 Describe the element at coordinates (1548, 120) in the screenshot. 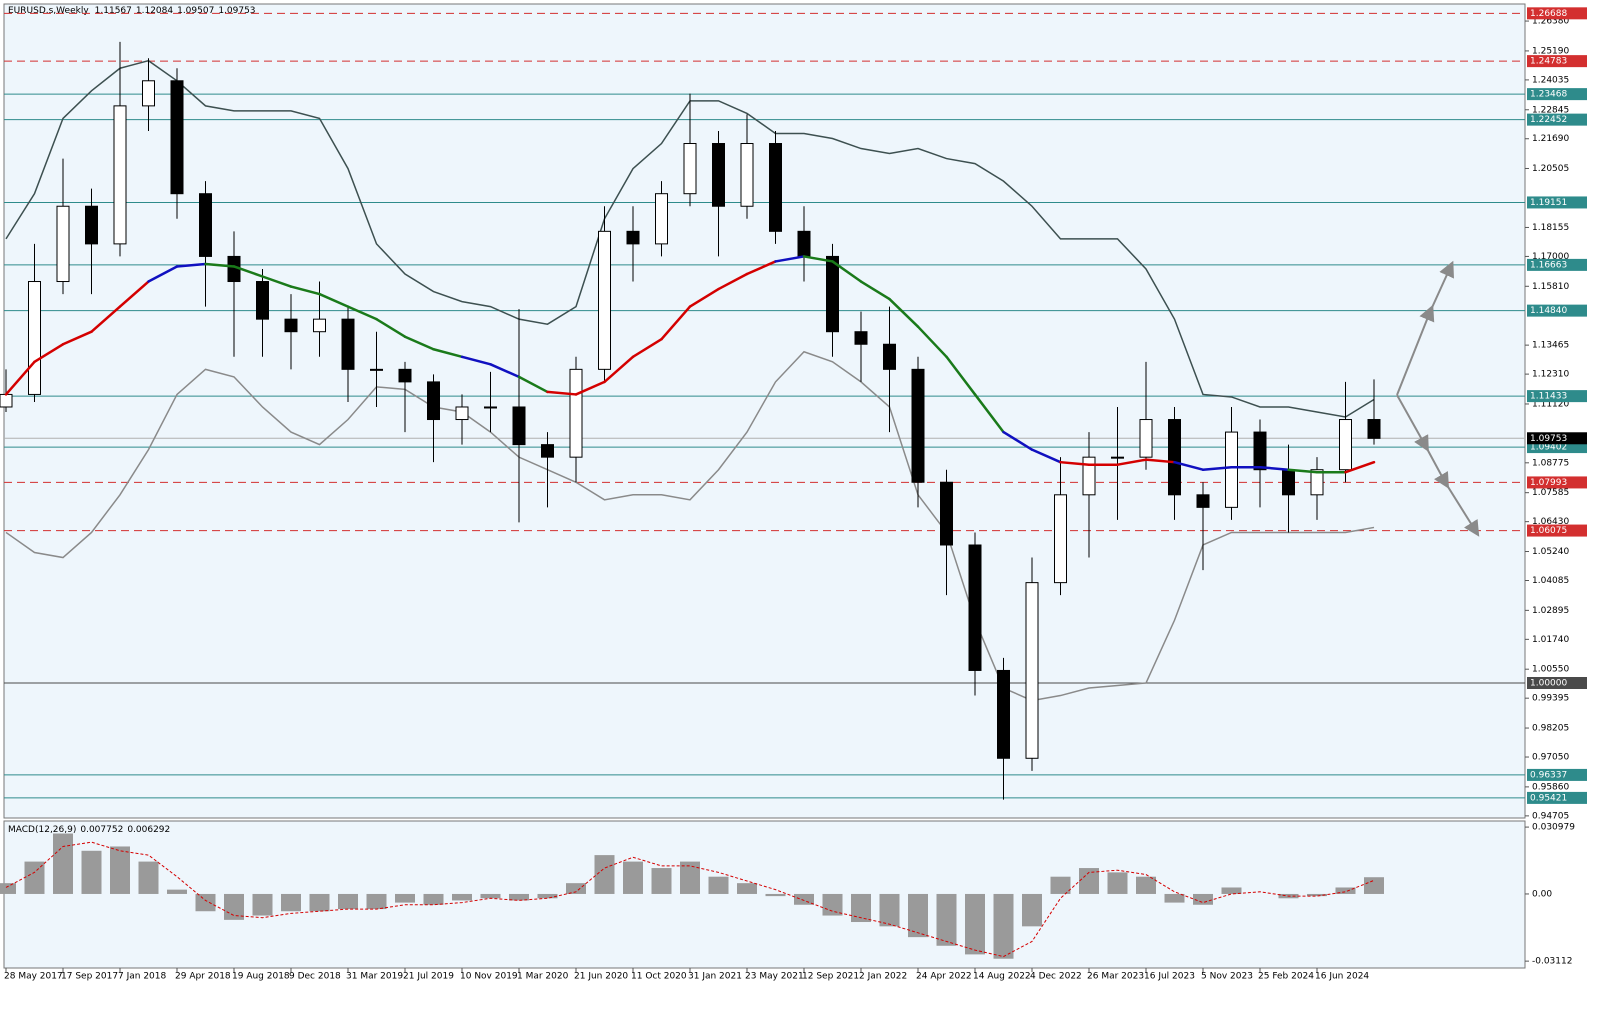

I see `level-label: 1.22452` at that location.